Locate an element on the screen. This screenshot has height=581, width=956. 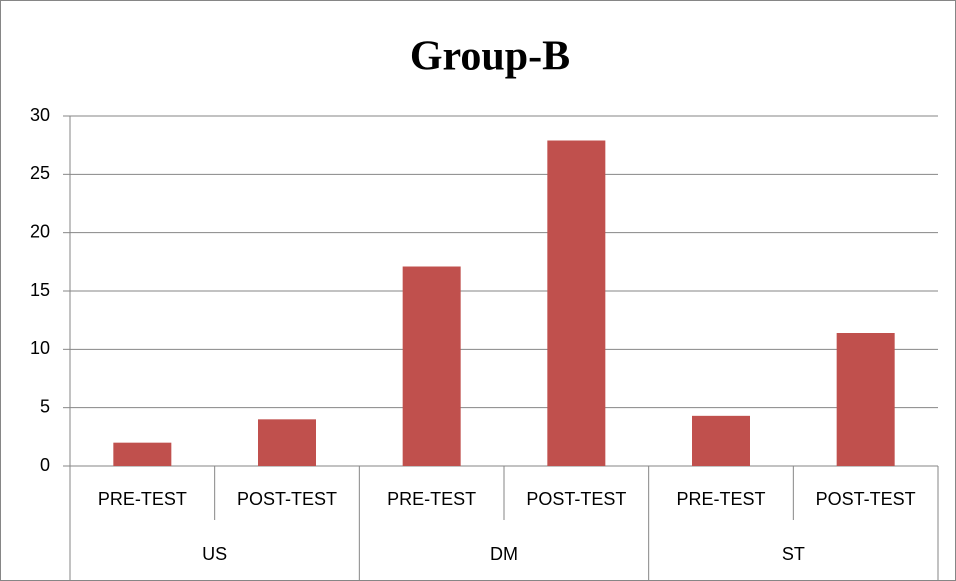
group-label: DM is located at coordinates (504, 554).